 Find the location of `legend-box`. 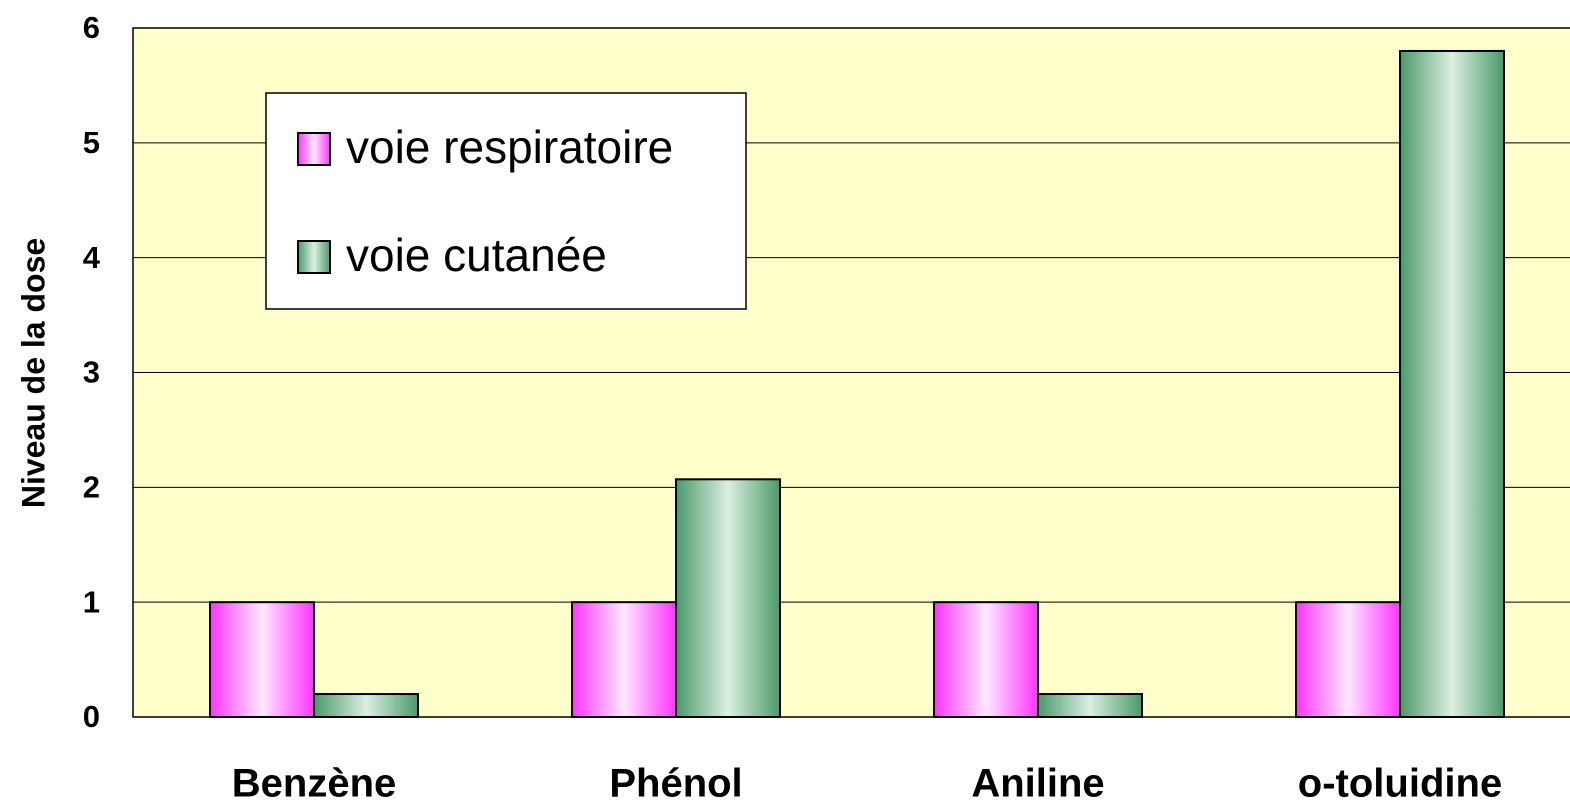

legend-box is located at coordinates (506, 201).